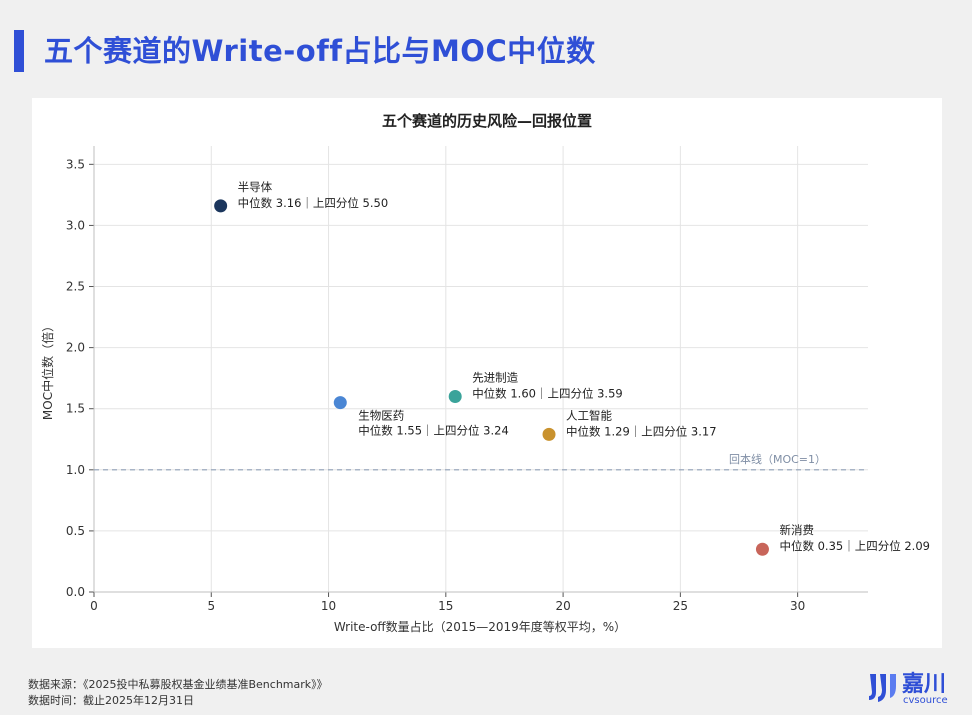 The height and width of the screenshot is (715, 972). What do you see at coordinates (313, 203) in the screenshot?
I see `point-detail-label: 中位数 3.16｜上四分位 5.50` at bounding box center [313, 203].